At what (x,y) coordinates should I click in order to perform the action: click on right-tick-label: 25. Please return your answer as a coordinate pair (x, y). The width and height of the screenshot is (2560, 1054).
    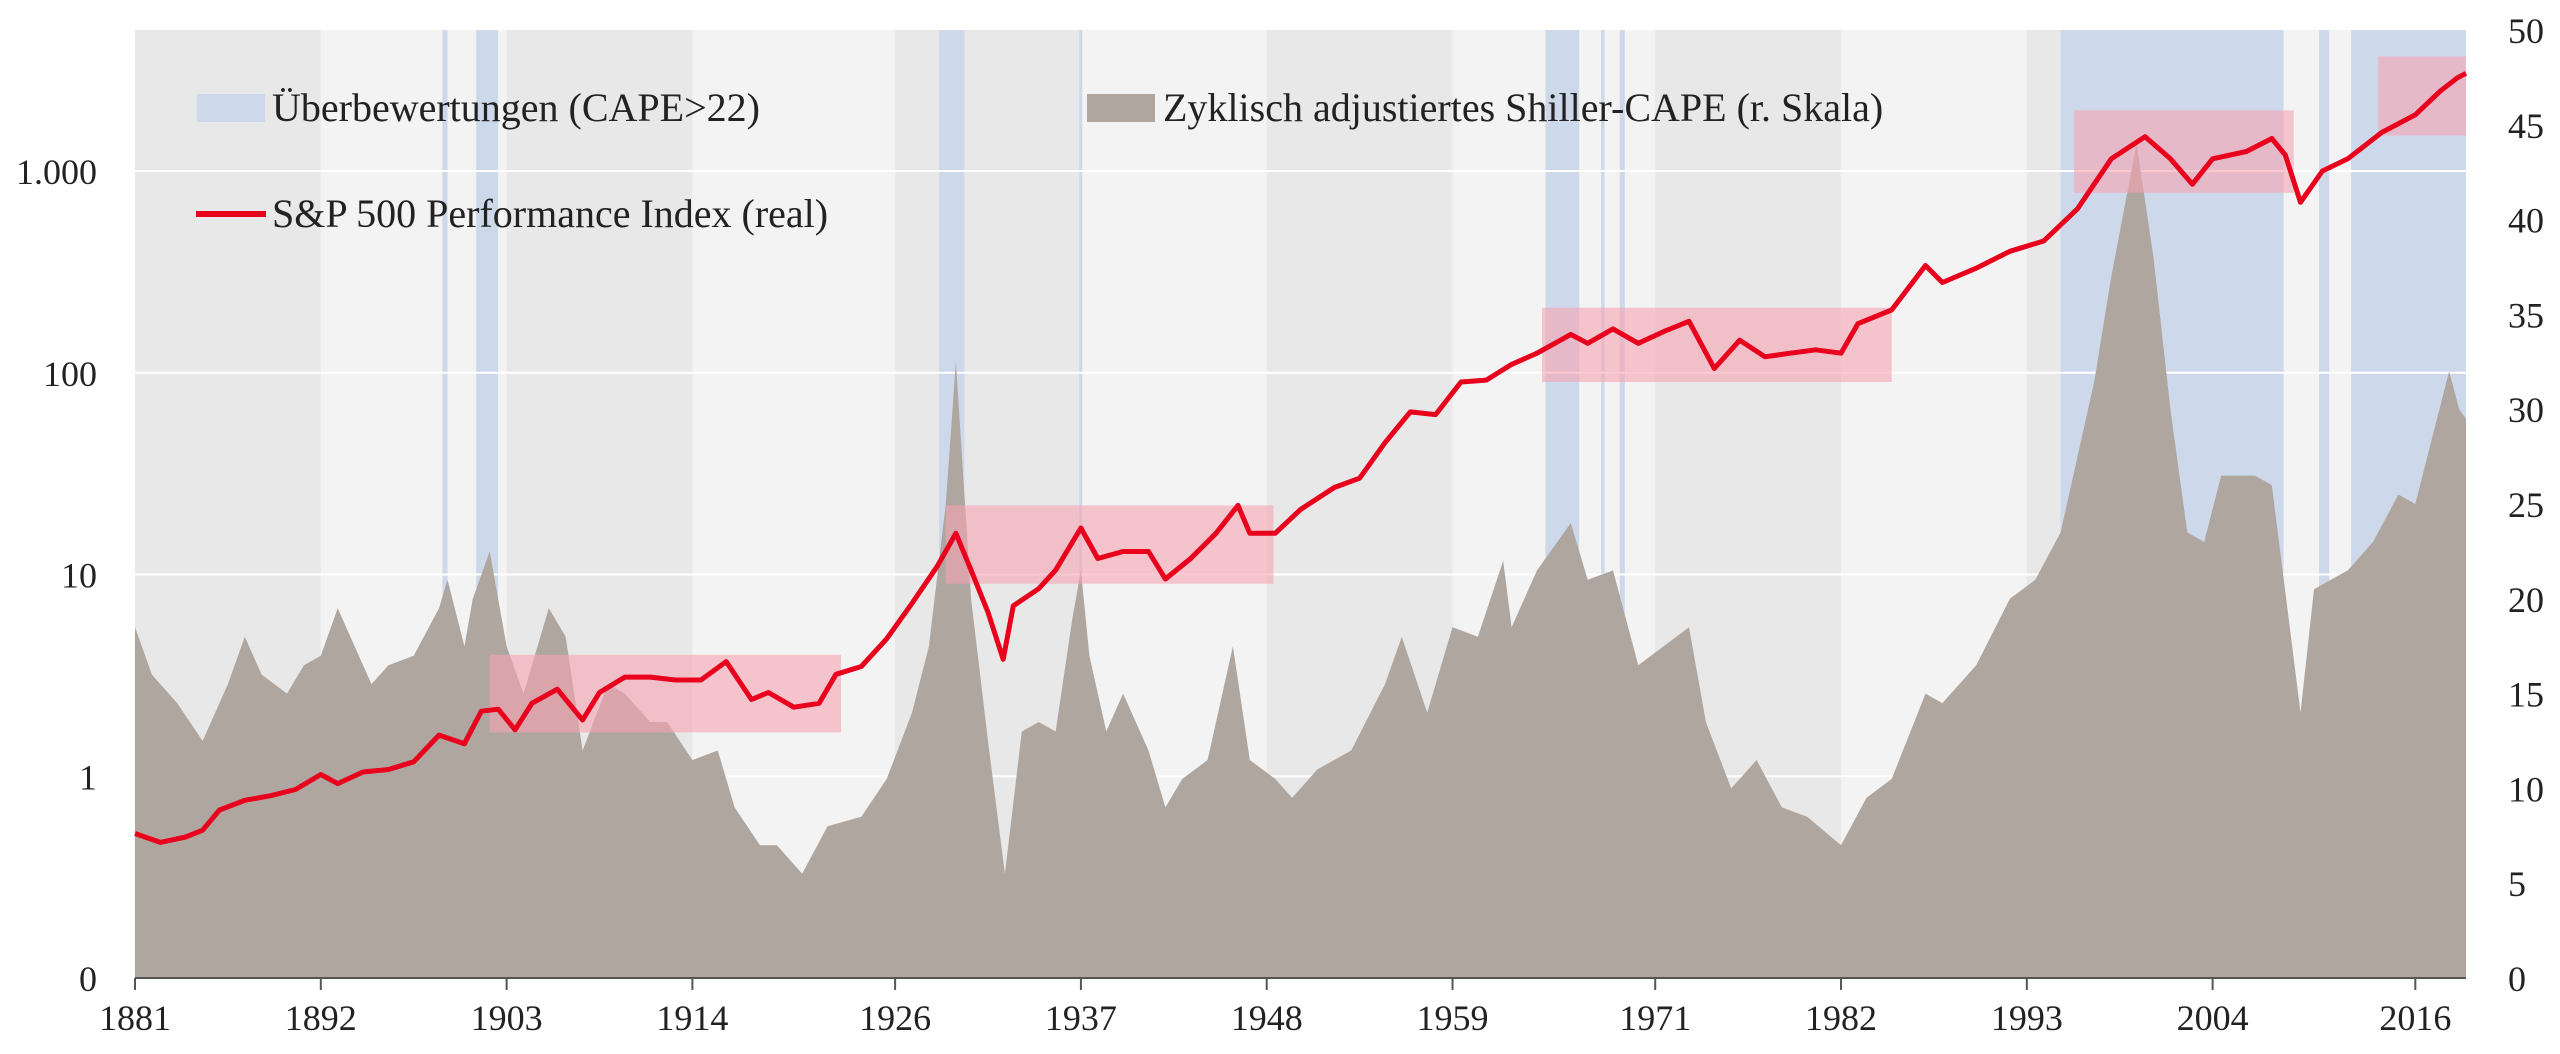
    Looking at the image, I should click on (2526, 505).